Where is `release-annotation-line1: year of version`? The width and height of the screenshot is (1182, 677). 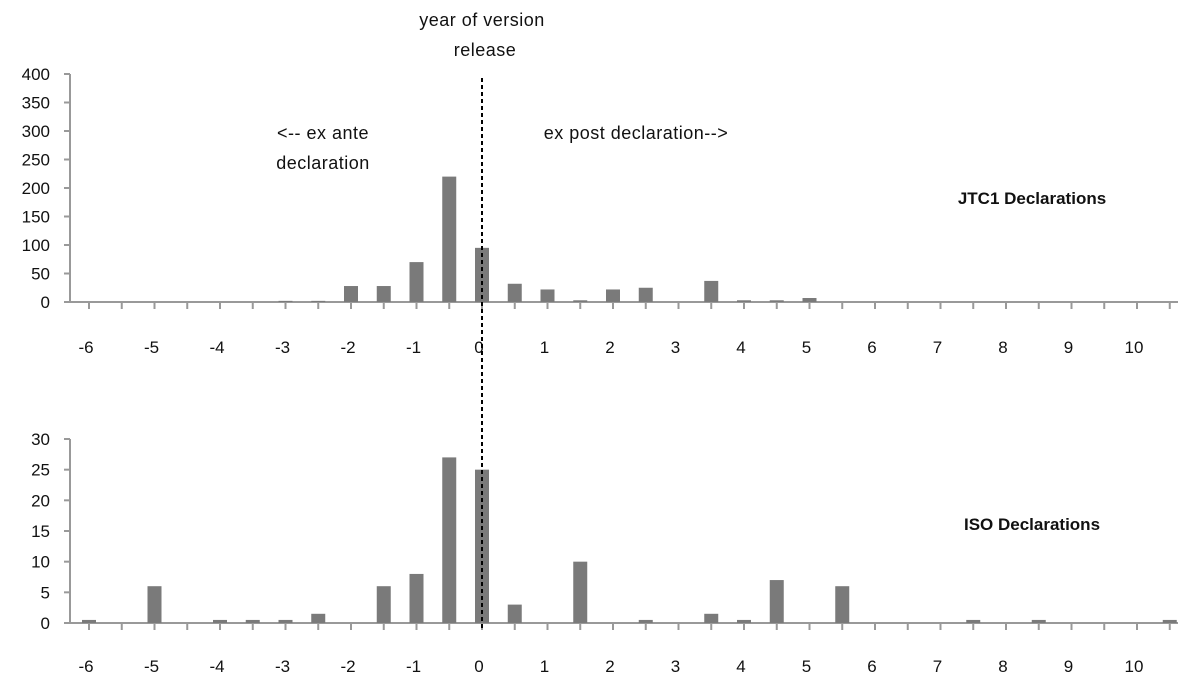
release-annotation-line1: year of version is located at coordinates (482, 20).